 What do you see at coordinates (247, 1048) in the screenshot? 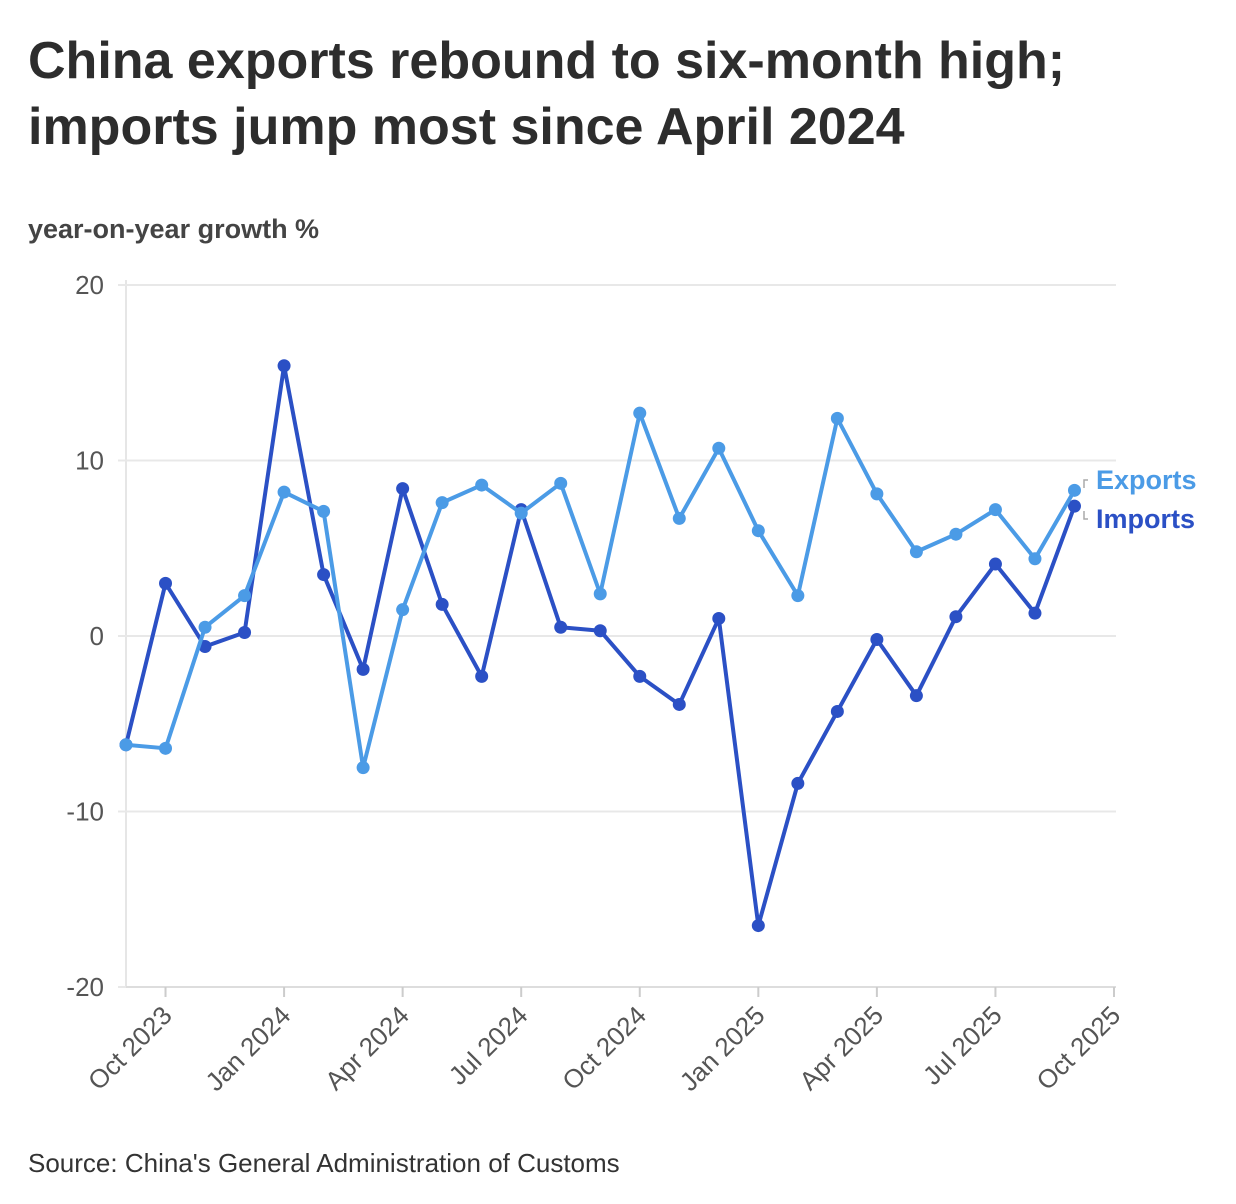
I see `x-tick-label: Jan 2024` at bounding box center [247, 1048].